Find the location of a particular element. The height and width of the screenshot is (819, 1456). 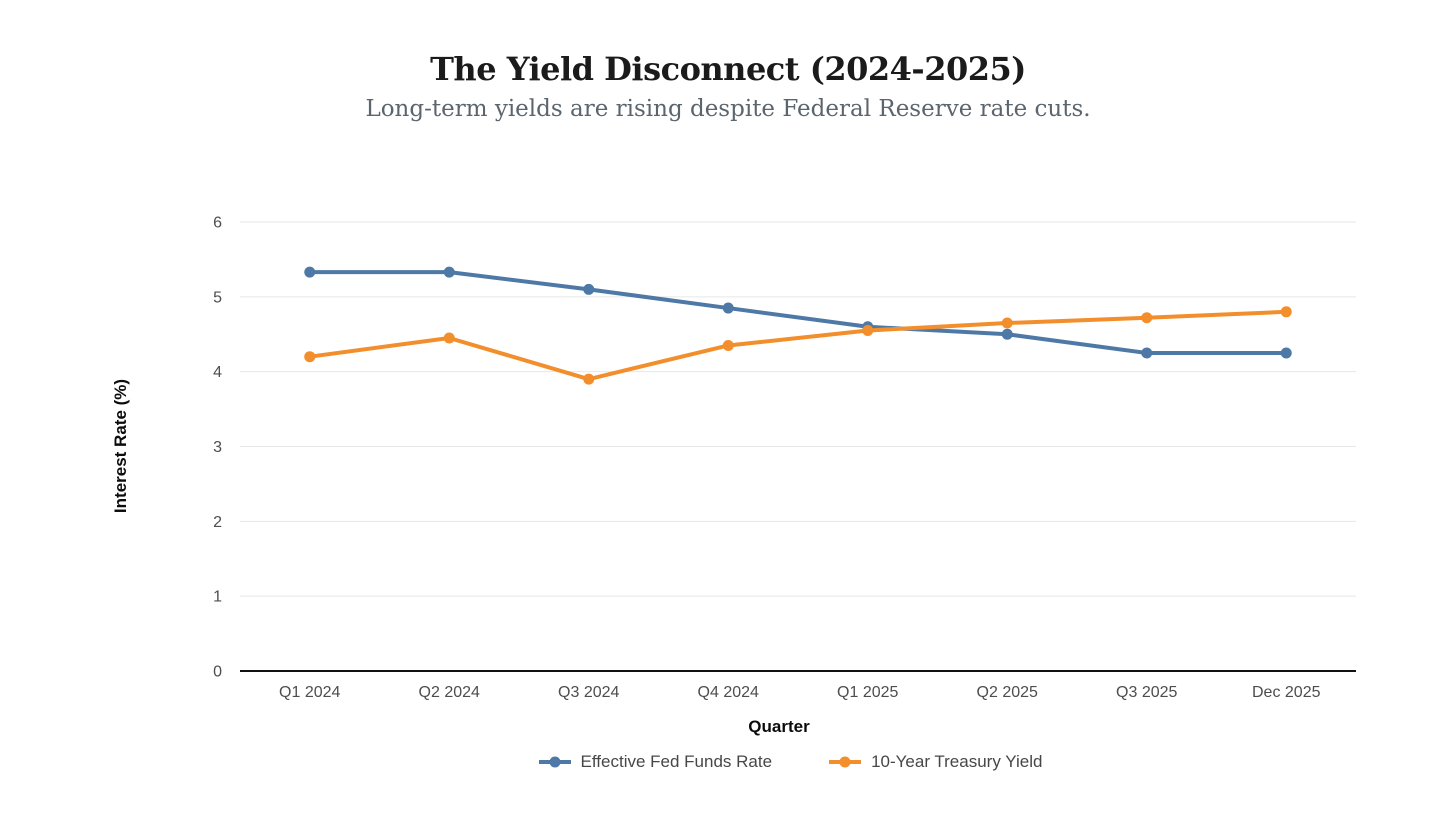

legend-item-treasury-yield: 10-Year Treasury Yield is located at coordinates (935, 762).